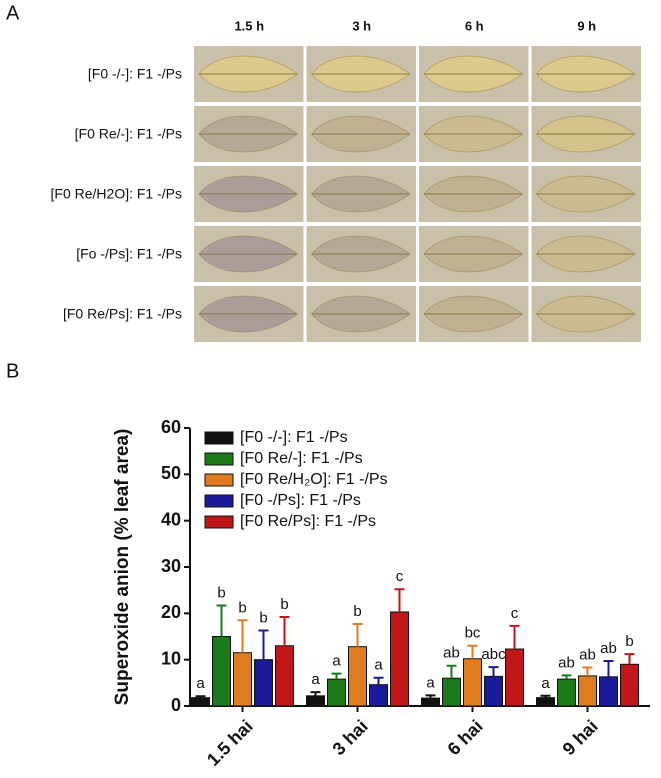 The image size is (661, 778). What do you see at coordinates (129, 254) in the screenshot?
I see `row-label: [Fo -/Ps]: F1 -/Ps` at bounding box center [129, 254].